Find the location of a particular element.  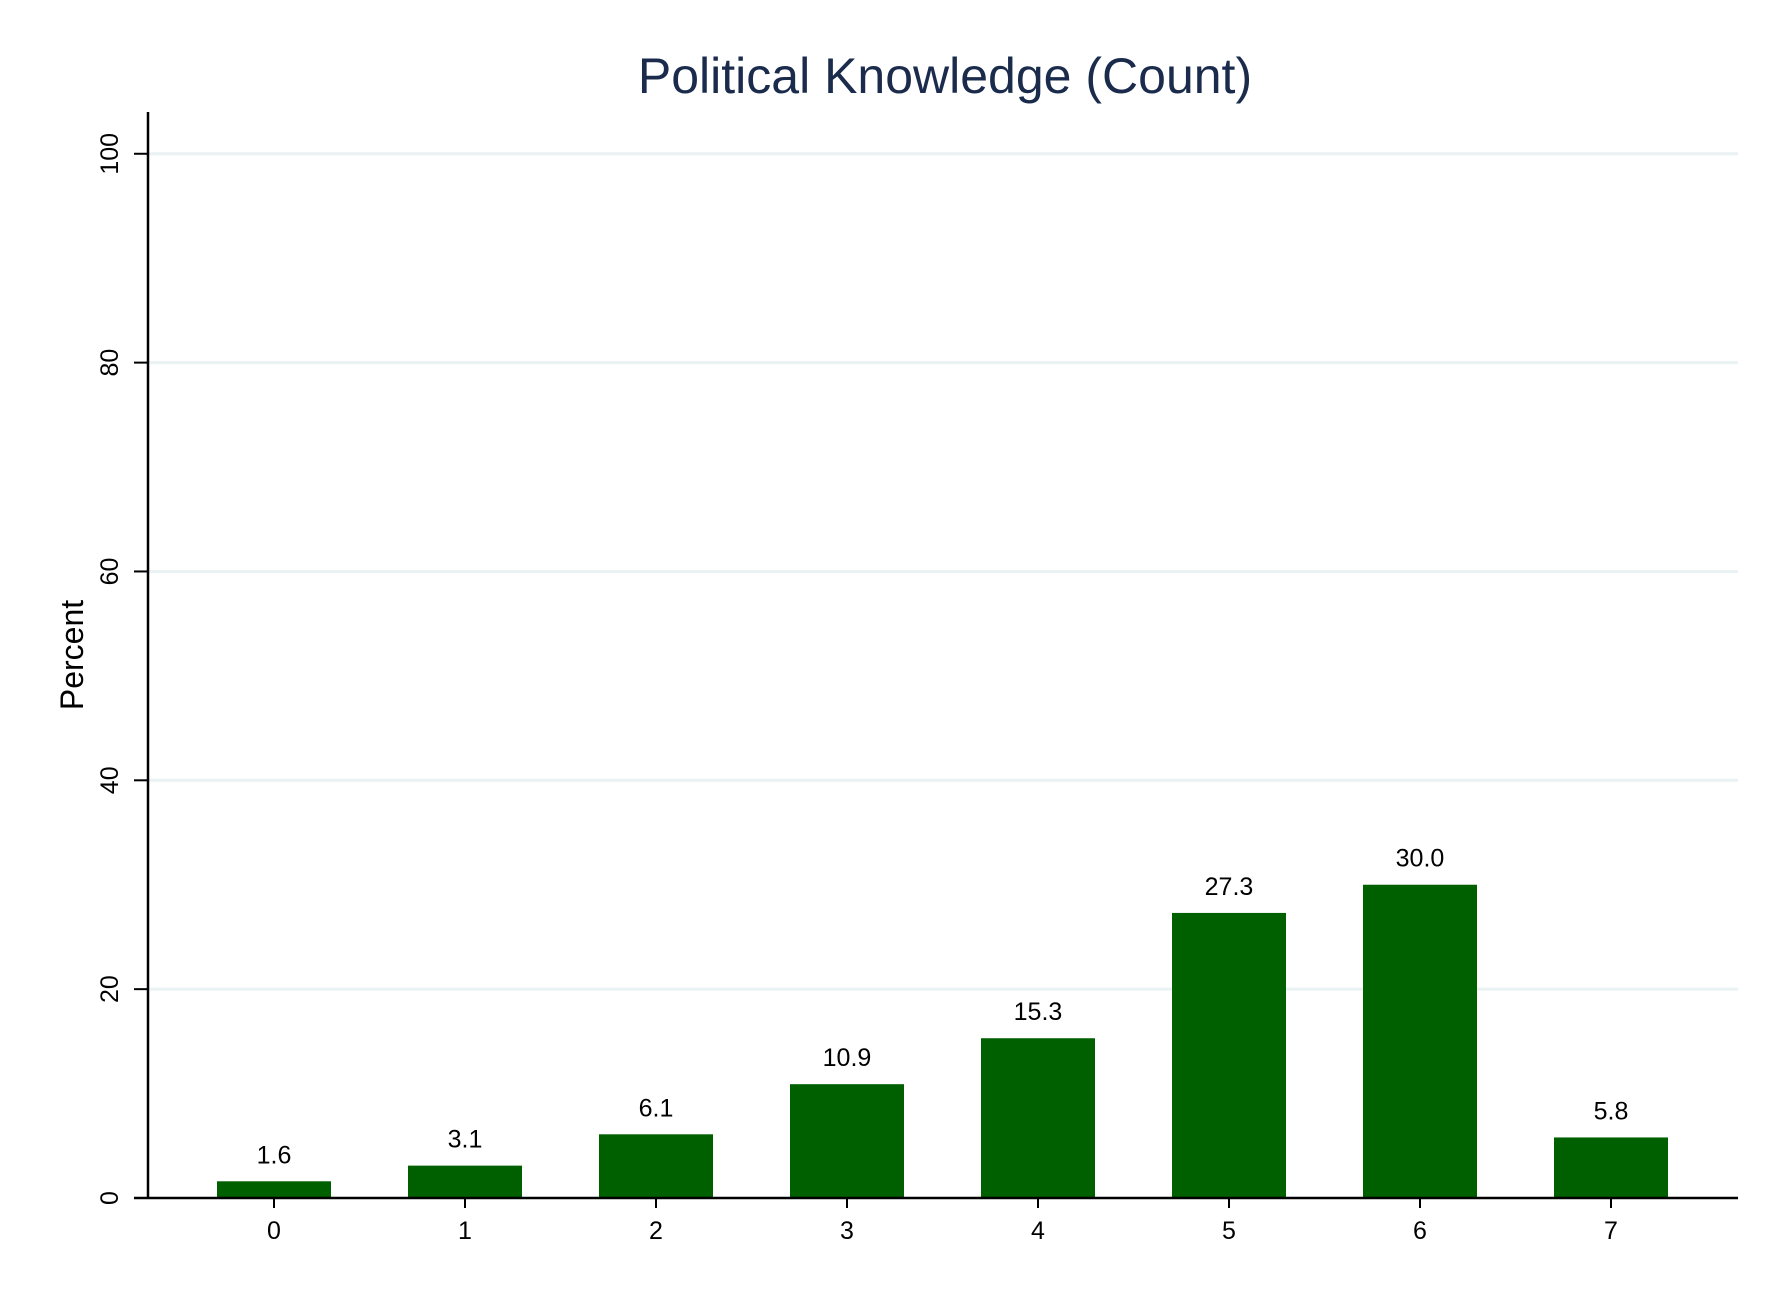

data-label-1: 3.1 is located at coordinates (465, 1140).